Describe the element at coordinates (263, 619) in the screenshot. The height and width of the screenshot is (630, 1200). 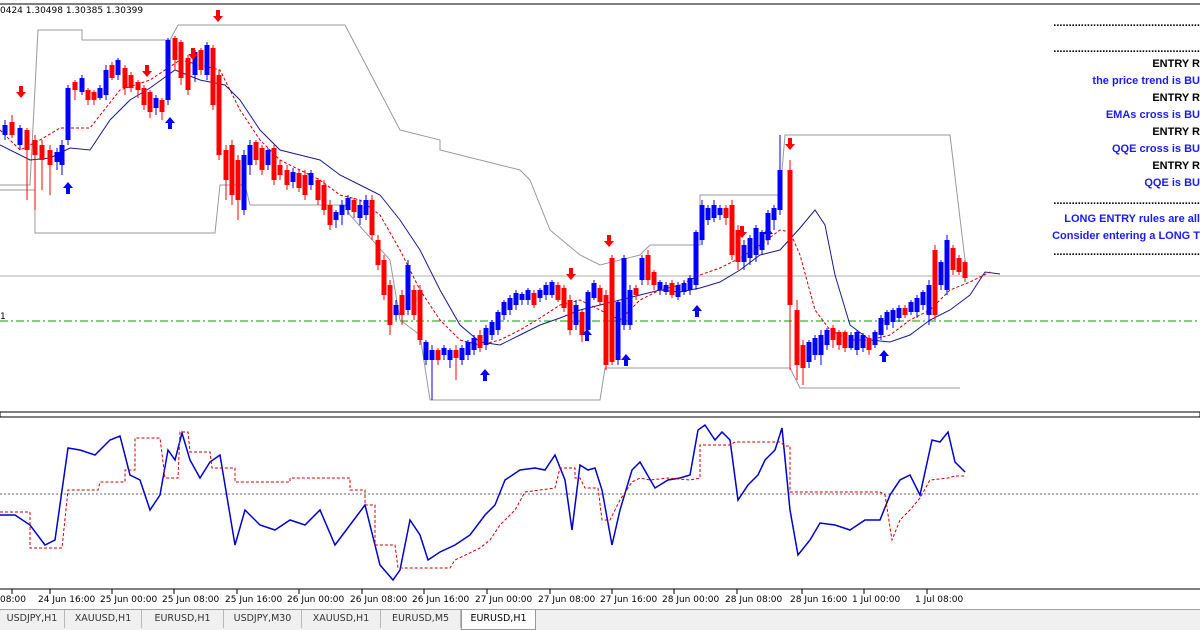
I see `chart-tab: USDJPY,M30` at that location.